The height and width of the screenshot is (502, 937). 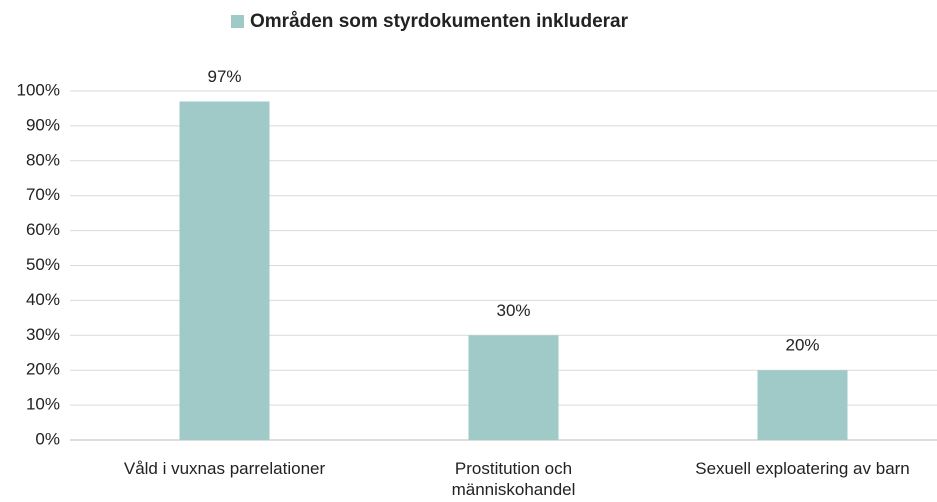 I want to click on y-tick-label: 40%, so click(x=43, y=299).